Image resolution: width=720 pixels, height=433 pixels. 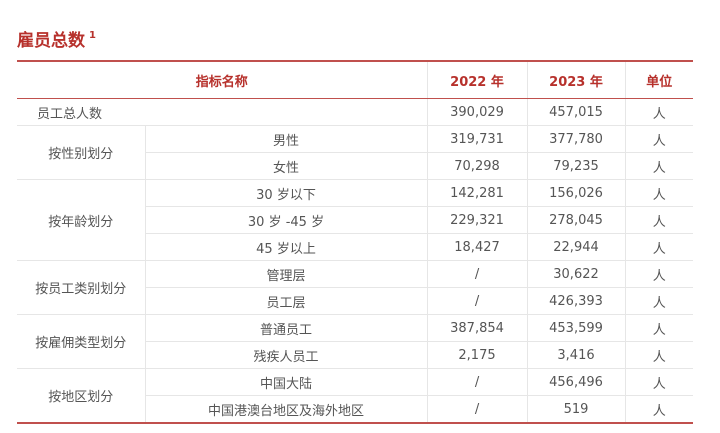 What do you see at coordinates (477, 79) in the screenshot?
I see `header-2022: 2022 年` at bounding box center [477, 79].